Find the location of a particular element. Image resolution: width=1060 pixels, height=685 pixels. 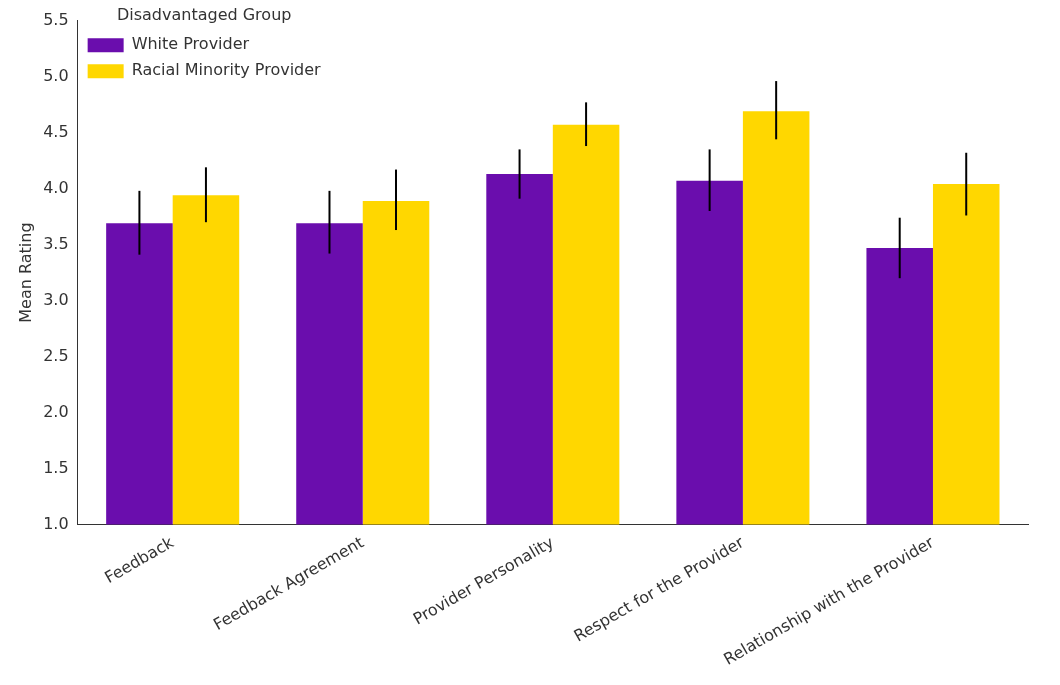

y-tick-label: 2.5 is located at coordinates (56, 355).